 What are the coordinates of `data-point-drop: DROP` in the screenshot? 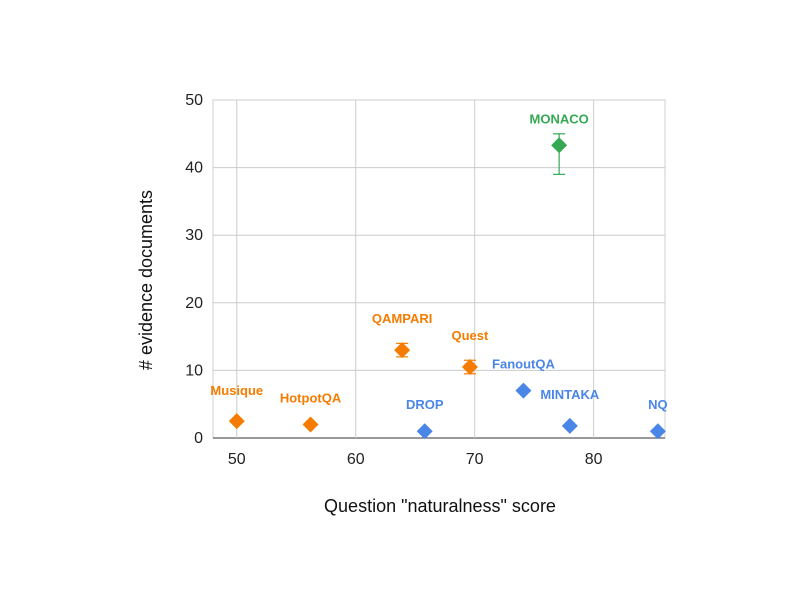 It's located at (425, 418).